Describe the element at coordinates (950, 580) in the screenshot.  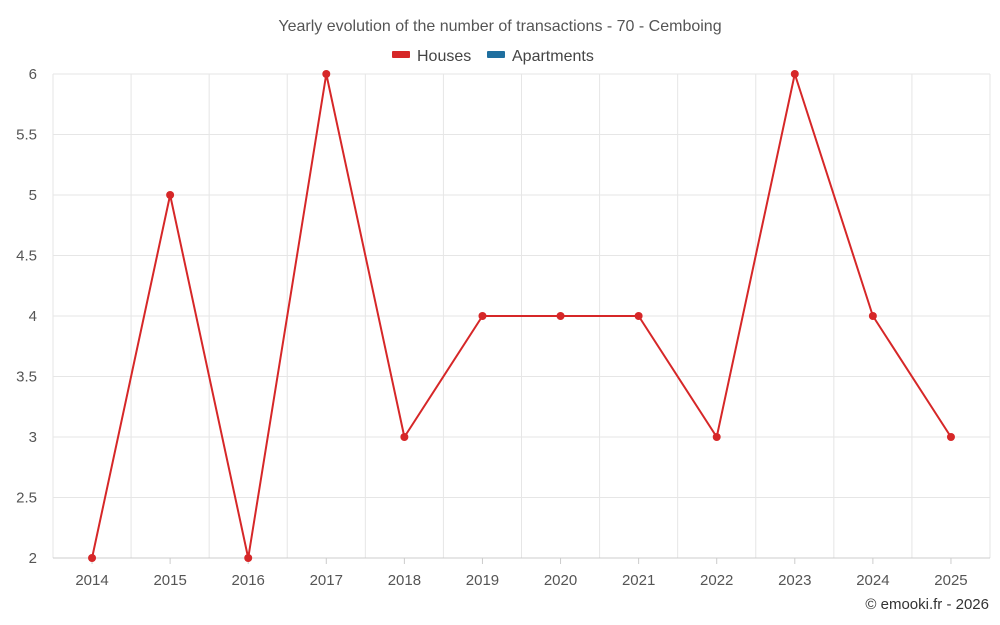
I see `x-tick-label-2025: 2025` at that location.